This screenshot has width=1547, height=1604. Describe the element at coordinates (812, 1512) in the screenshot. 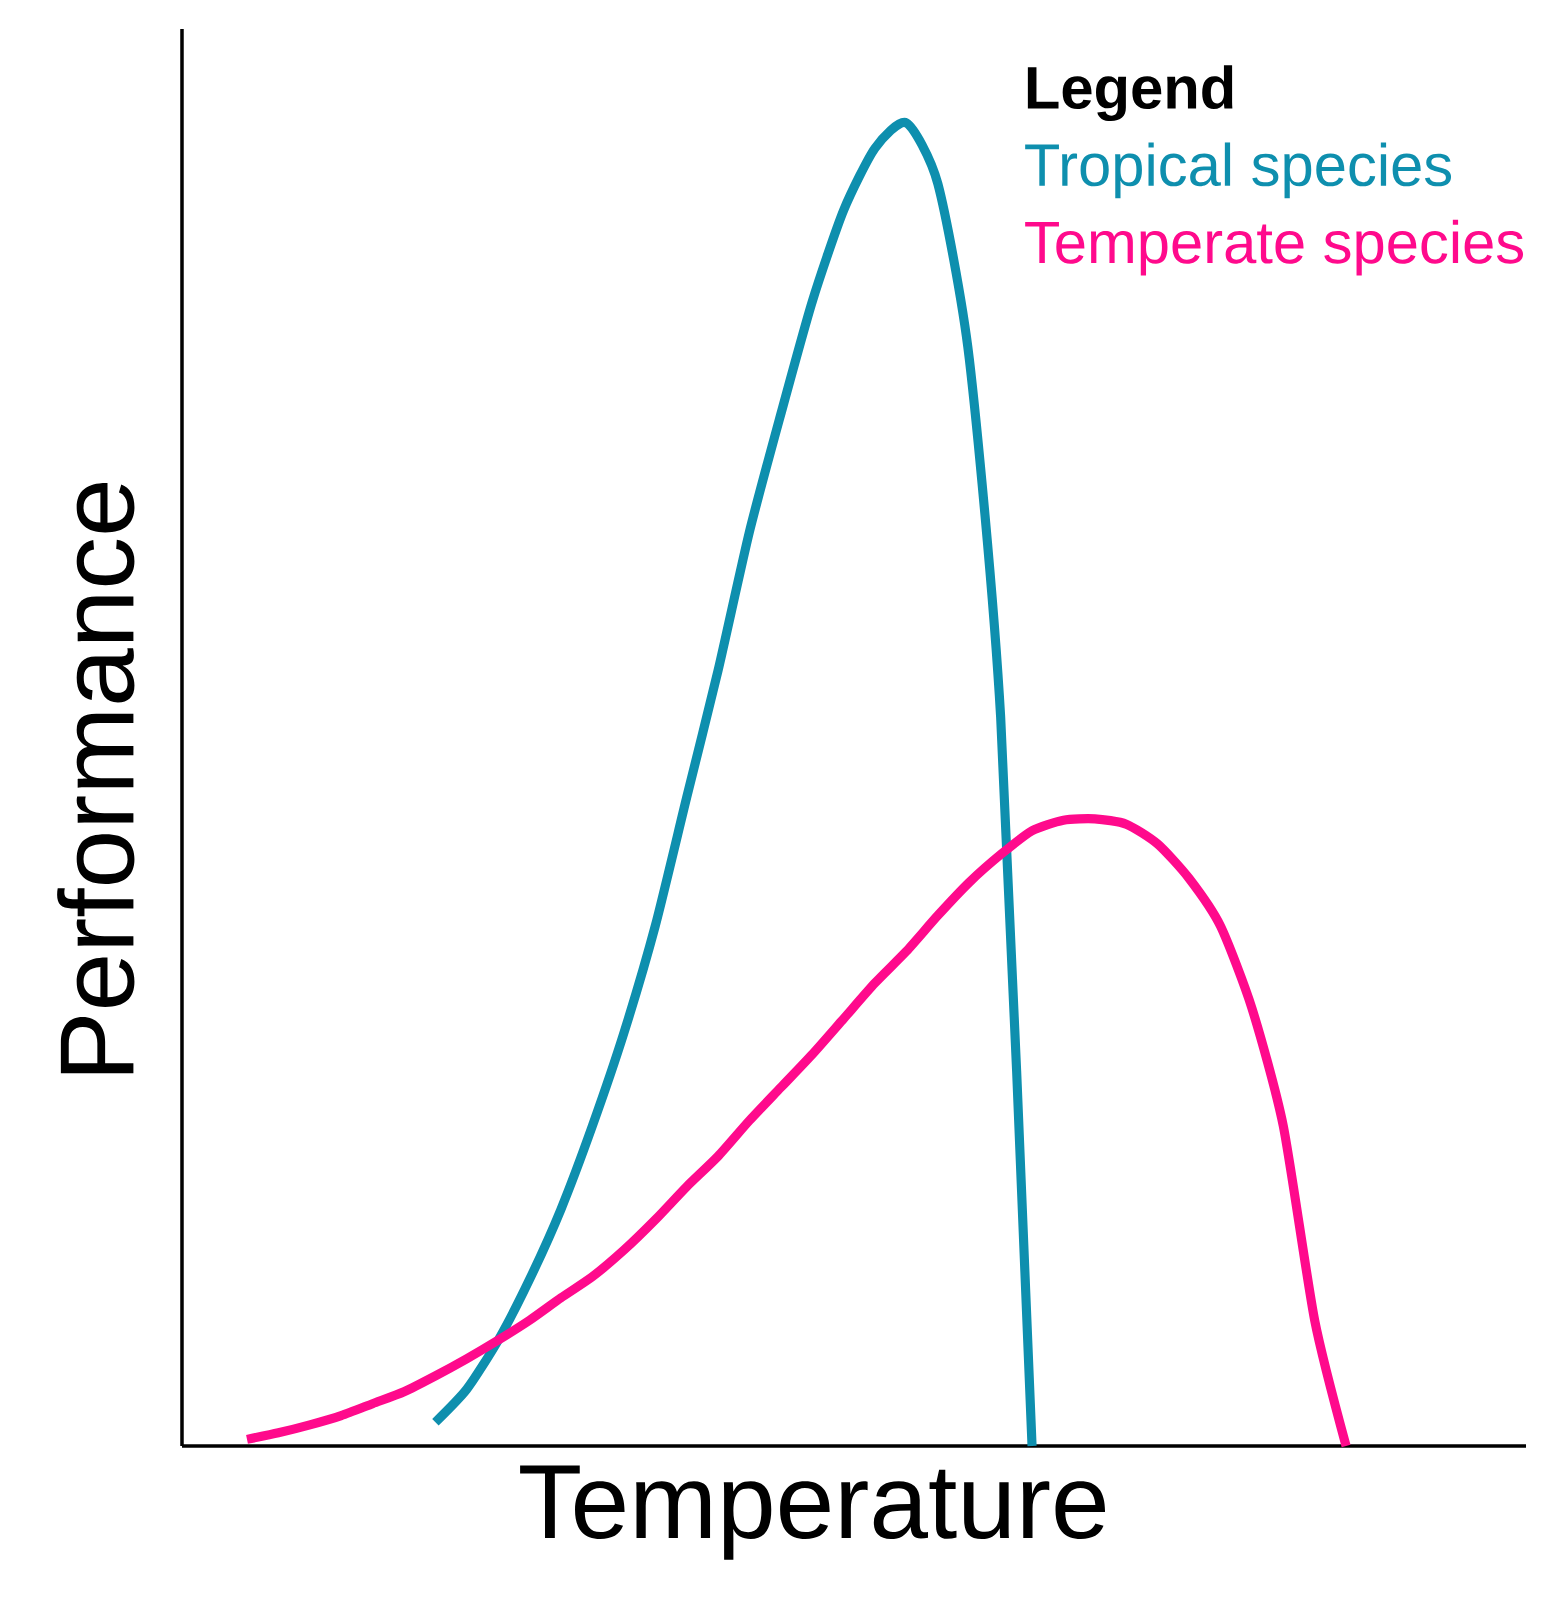

I see `x-axis-title: Temperature` at that location.